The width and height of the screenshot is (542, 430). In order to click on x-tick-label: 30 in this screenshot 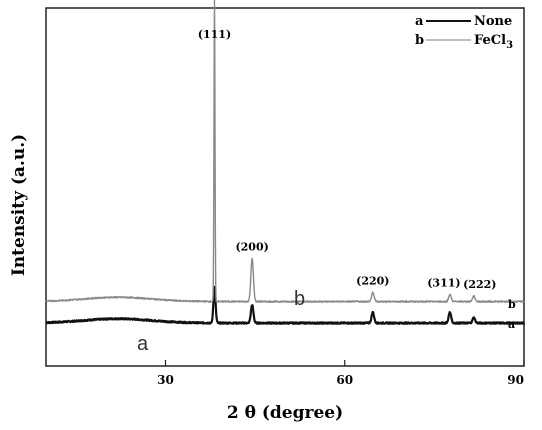, I will do `click(165, 380)`.